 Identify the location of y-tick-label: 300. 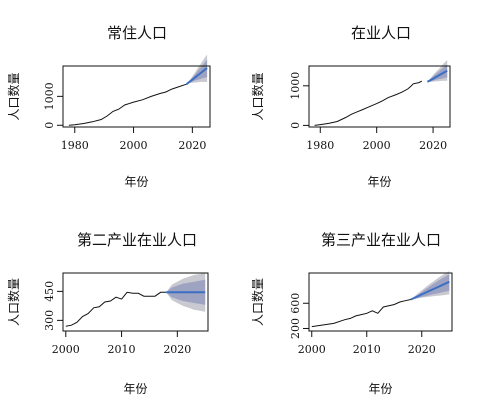
(49, 320).